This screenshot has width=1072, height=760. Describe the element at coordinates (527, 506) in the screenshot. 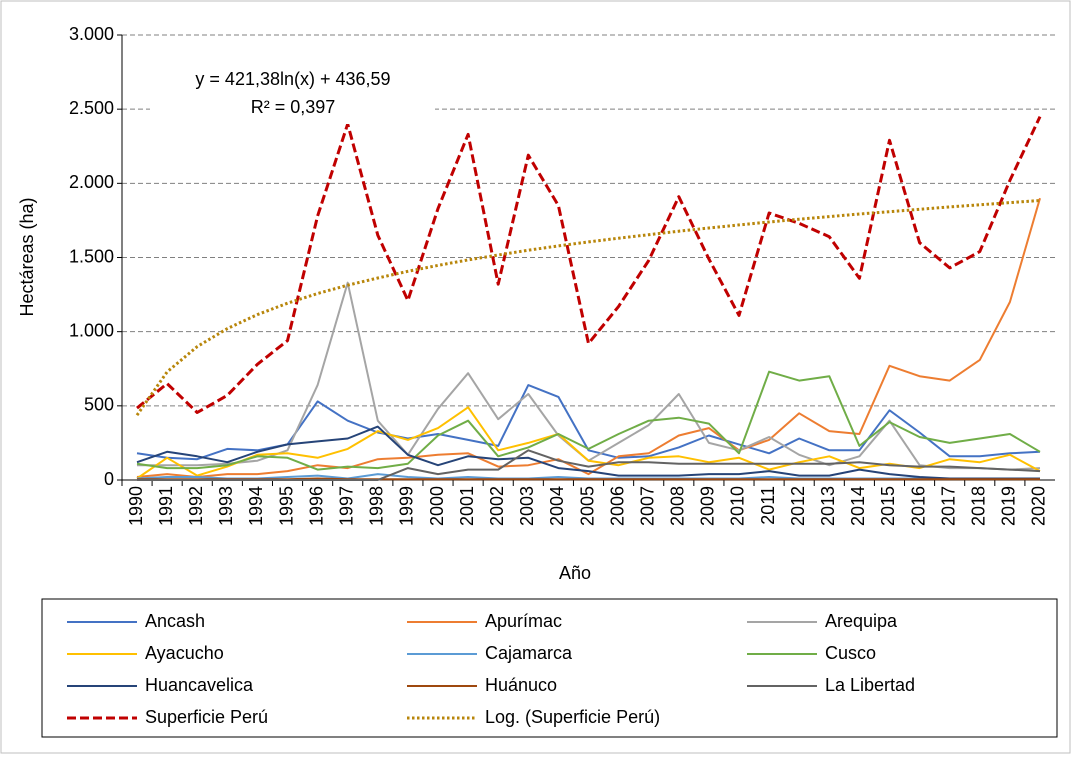

I see `x-tick-label: 2003` at that location.